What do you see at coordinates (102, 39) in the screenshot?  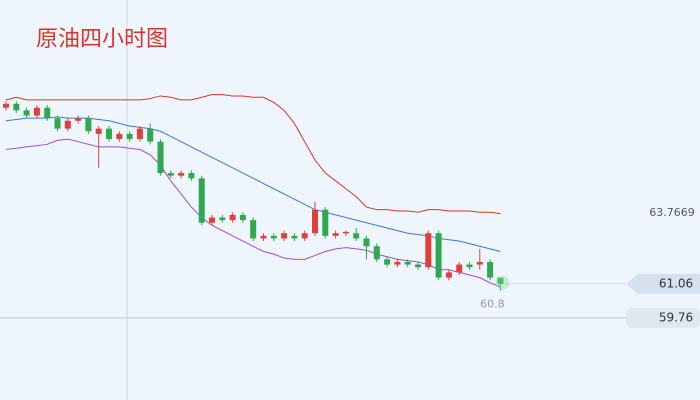 I see `chart-title: 原油四小时图` at bounding box center [102, 39].